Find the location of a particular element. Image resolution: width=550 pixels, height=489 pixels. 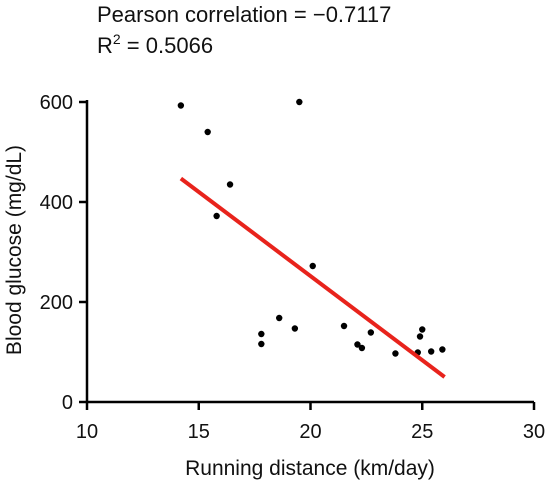

x-axis-label: Running distance (km/day) is located at coordinates (310, 468).